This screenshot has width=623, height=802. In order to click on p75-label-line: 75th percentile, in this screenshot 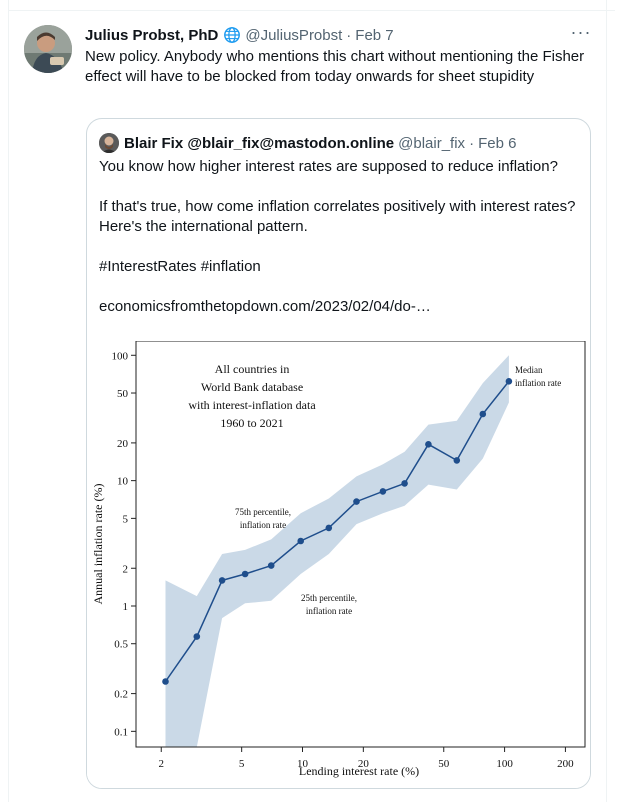, I will do `click(263, 512)`.